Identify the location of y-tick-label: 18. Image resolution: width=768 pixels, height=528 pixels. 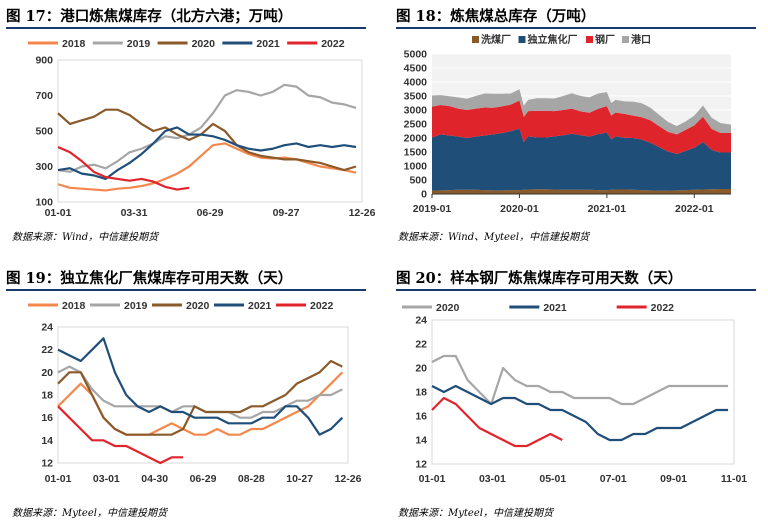
(47, 396).